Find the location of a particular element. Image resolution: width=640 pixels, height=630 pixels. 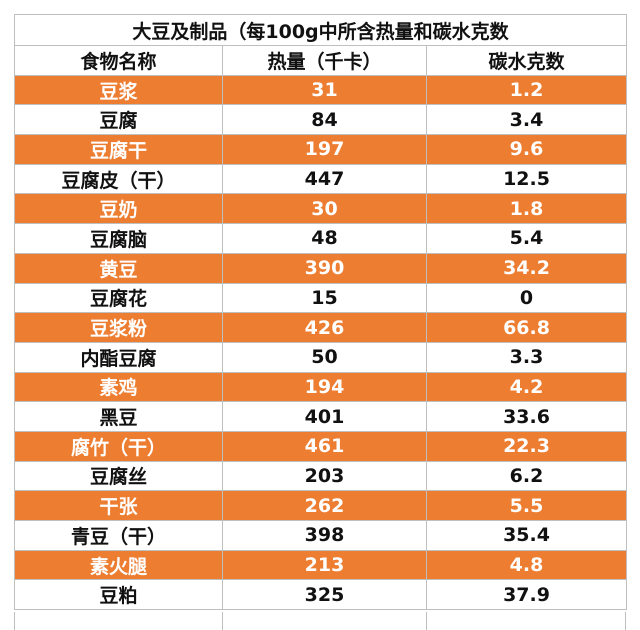

calories-cell: 390 is located at coordinates (324, 268).